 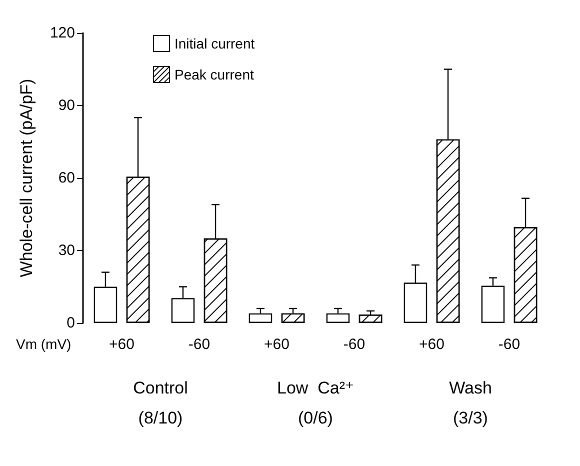 I want to click on y-tick-label: 30, so click(x=66, y=250).